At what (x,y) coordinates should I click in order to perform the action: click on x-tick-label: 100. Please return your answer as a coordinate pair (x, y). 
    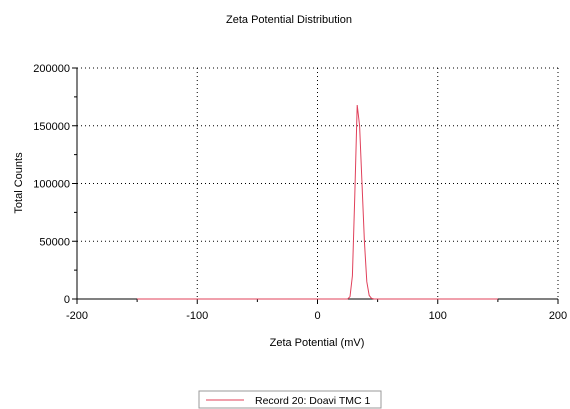
    Looking at the image, I should click on (438, 316).